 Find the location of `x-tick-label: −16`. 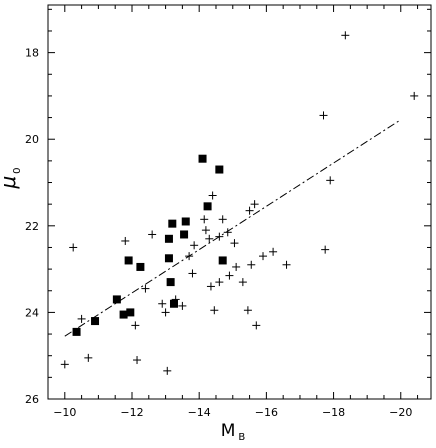

x-tick-label: −16 is located at coordinates (266, 412).